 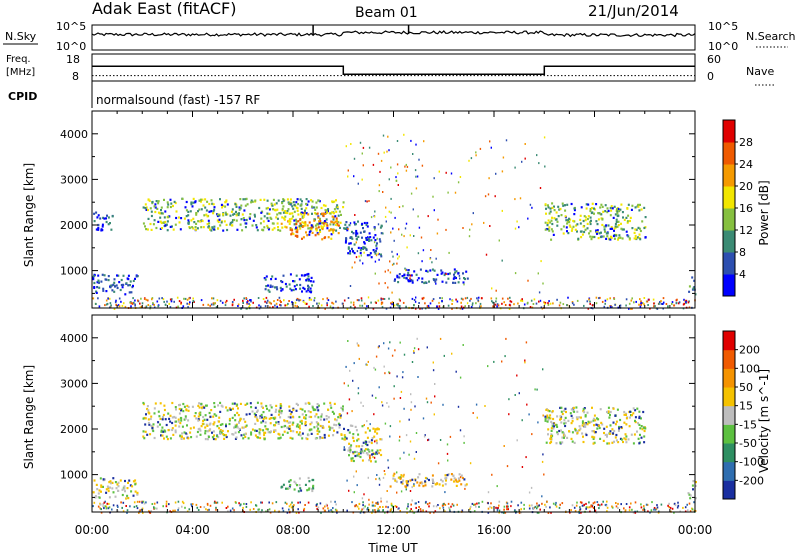 What do you see at coordinates (749, 368) in the screenshot?
I see `colorbar-tick-label: 100` at bounding box center [749, 368].